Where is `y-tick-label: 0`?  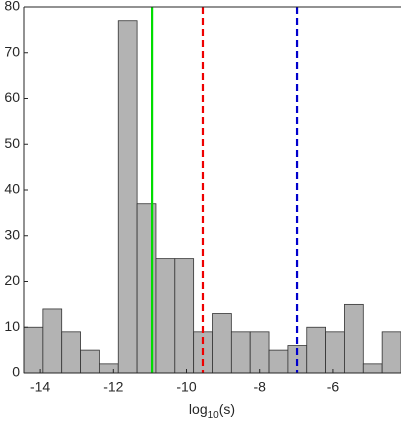 y-tick-label: 0 is located at coordinates (16, 372).